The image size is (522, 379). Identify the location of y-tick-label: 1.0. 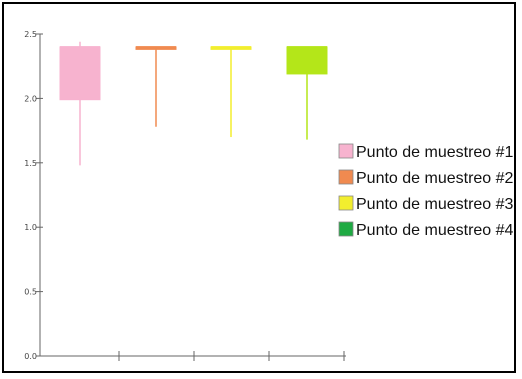
(30, 227).